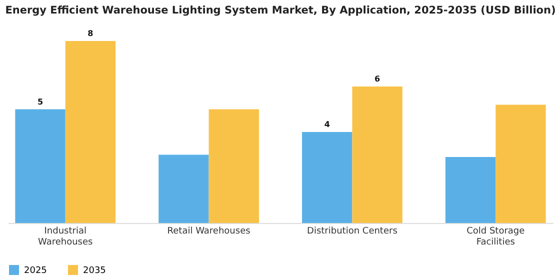  Describe the element at coordinates (352, 231) in the screenshot. I see `x-tick-label: Distribution Centers` at that location.